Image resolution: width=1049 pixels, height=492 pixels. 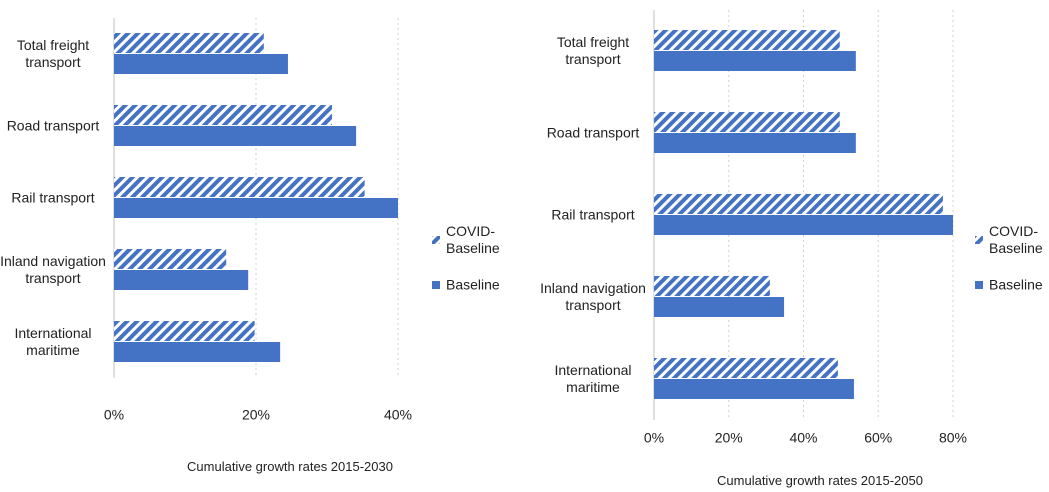 What do you see at coordinates (290, 466) in the screenshot?
I see `x-axis-title: Cumulative growth rates 2015-2030` at bounding box center [290, 466].